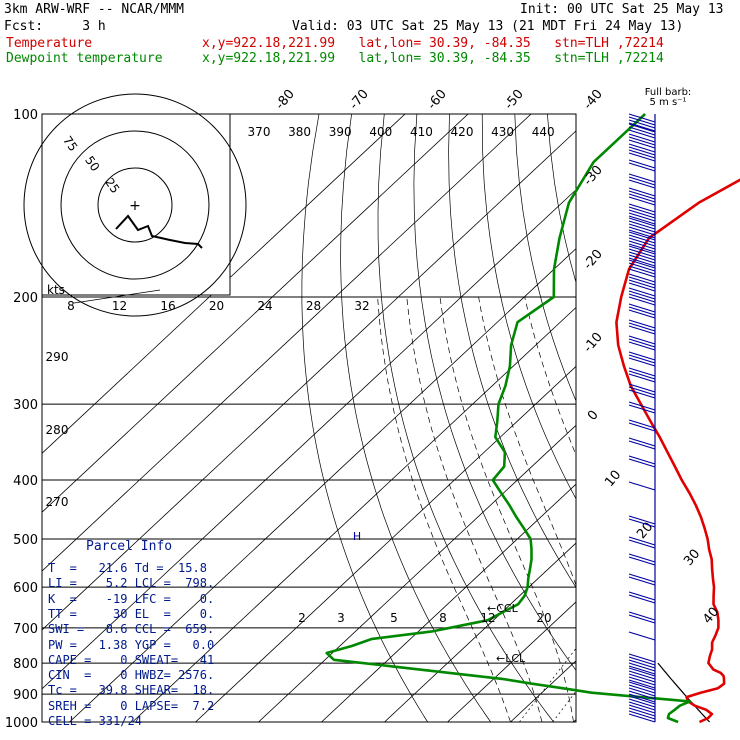 The height and width of the screenshot is (740, 740). Describe the element at coordinates (25, 588) in the screenshot. I see `pressure-tick-label: 600` at that location.